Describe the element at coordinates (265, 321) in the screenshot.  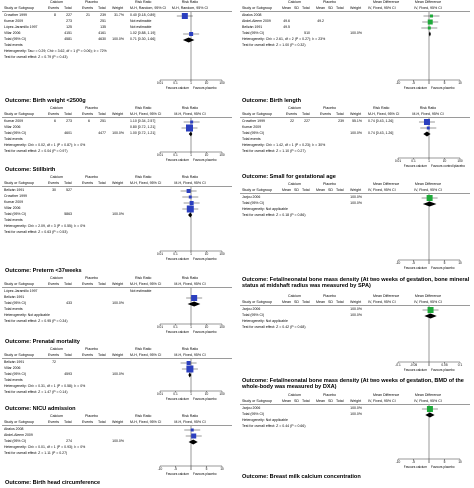
I see `row-study-label: Heterogeneity: Not applicable` at that location.